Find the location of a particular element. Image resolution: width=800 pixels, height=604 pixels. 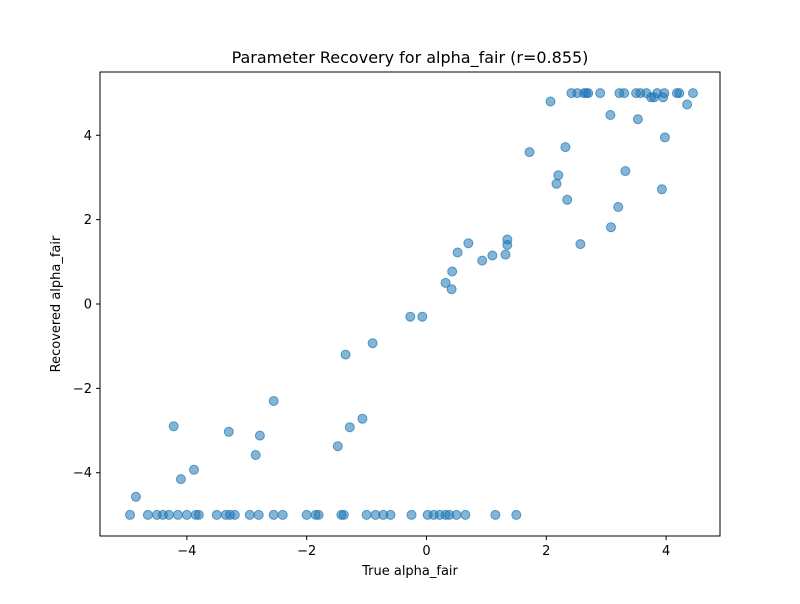

y-tick-label: 2 is located at coordinates (88, 220).